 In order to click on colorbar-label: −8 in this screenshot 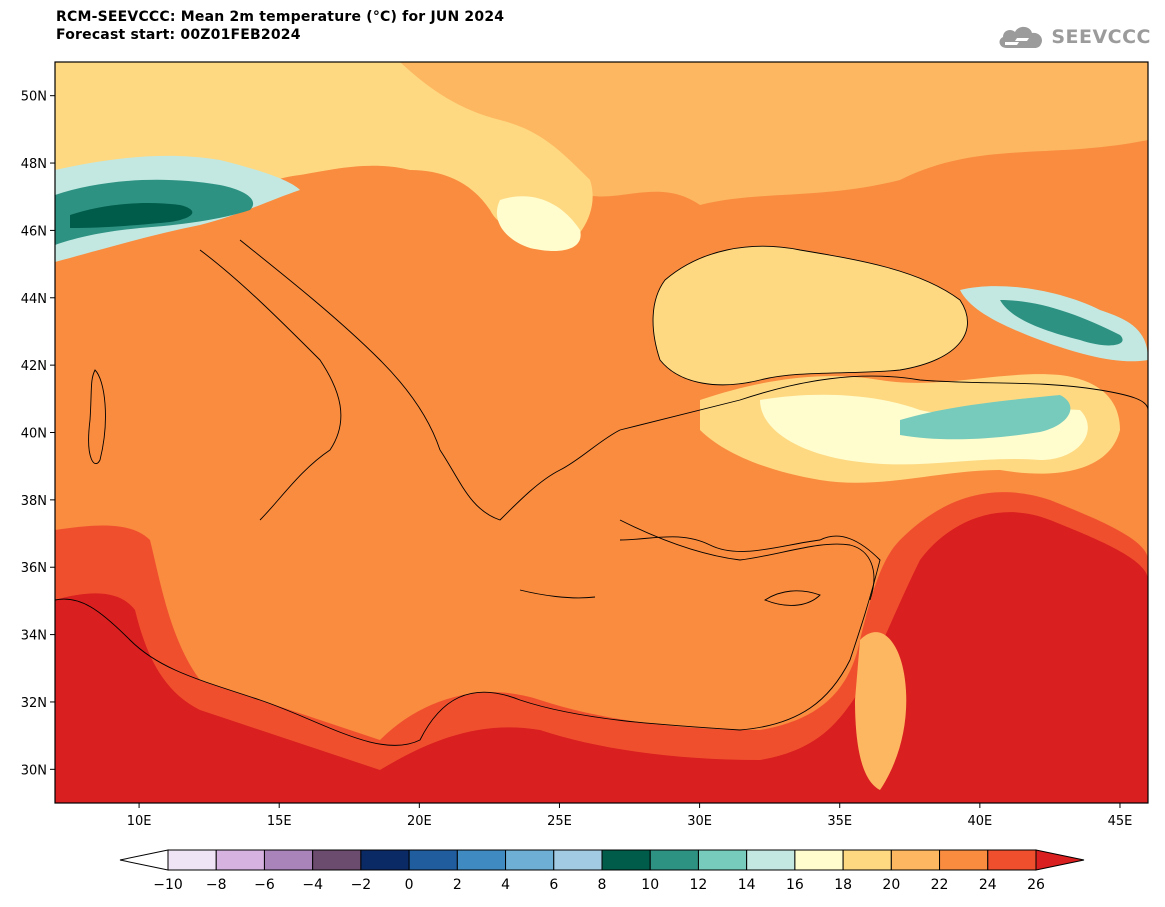, I will do `click(216, 885)`.